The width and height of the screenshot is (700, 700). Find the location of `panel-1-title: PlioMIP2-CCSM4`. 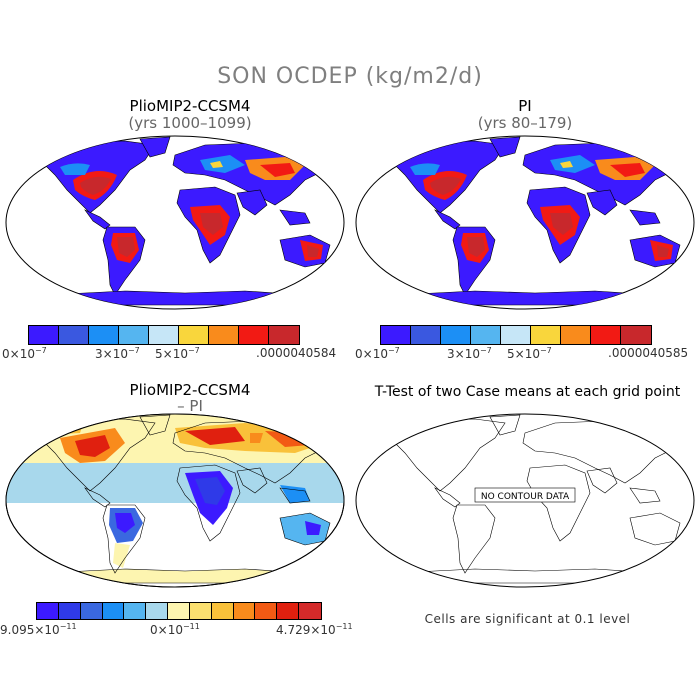

panel-1-title: PlioMIP2-CCSM4 is located at coordinates (190, 106).